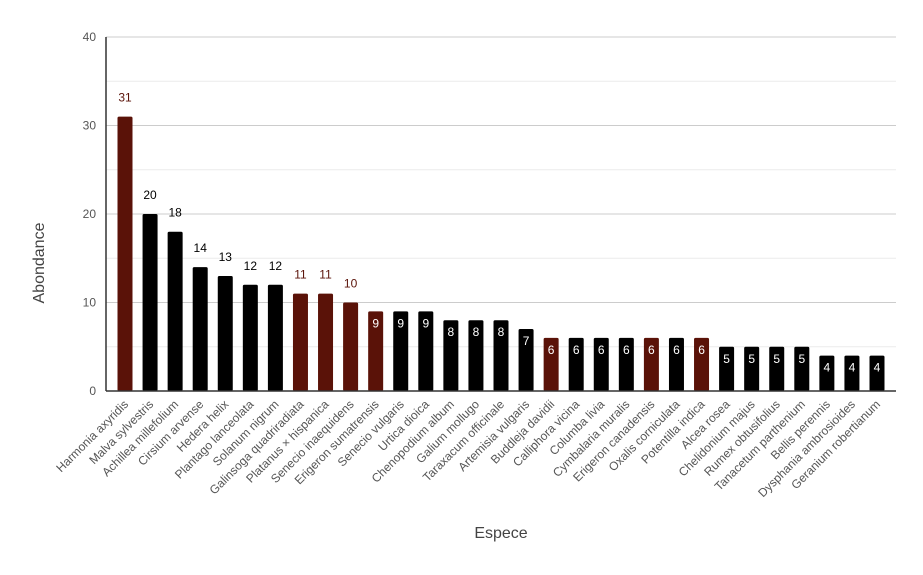 This screenshot has width=923, height=575. I want to click on y-tick-label: 20, so click(90, 214).